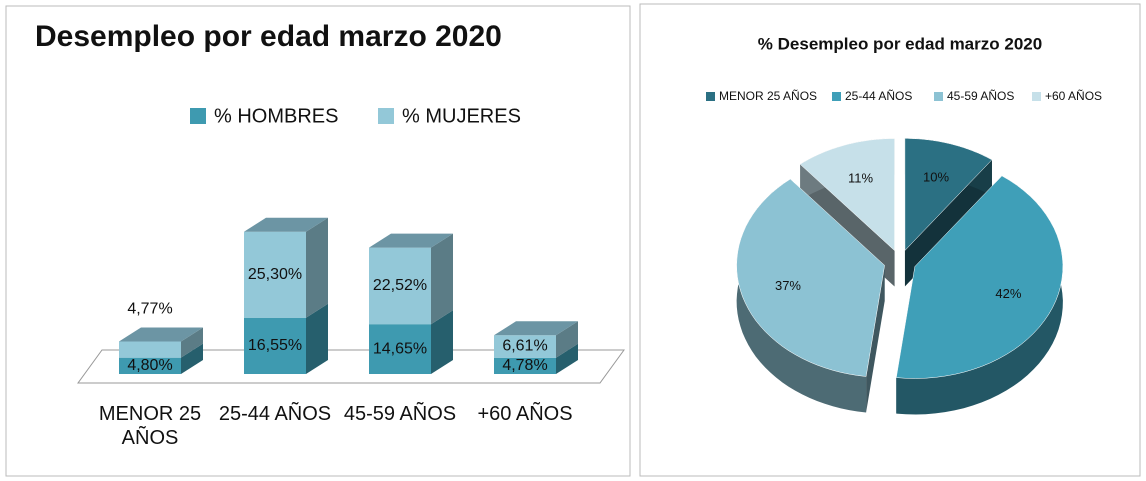 The image size is (1146, 481). What do you see at coordinates (936, 176) in the screenshot?
I see `value-label: 10%` at bounding box center [936, 176].